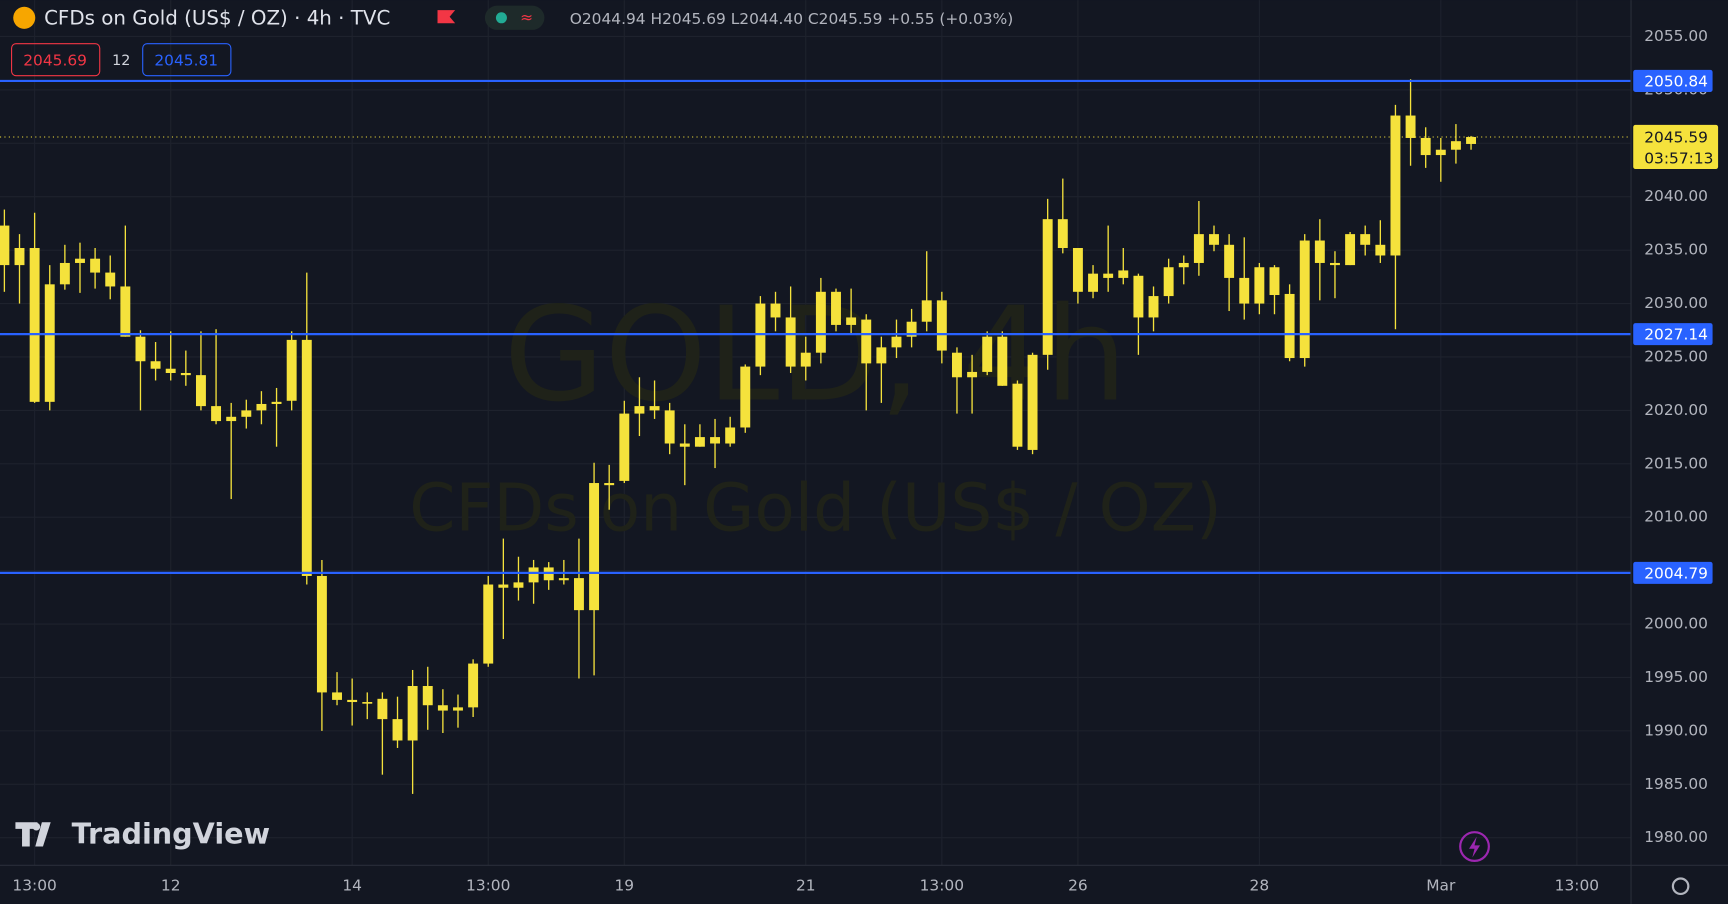 The width and height of the screenshot is (1728, 904). What do you see at coordinates (688, 18) in the screenshot?
I see `legend-high: H2045.69` at bounding box center [688, 18].